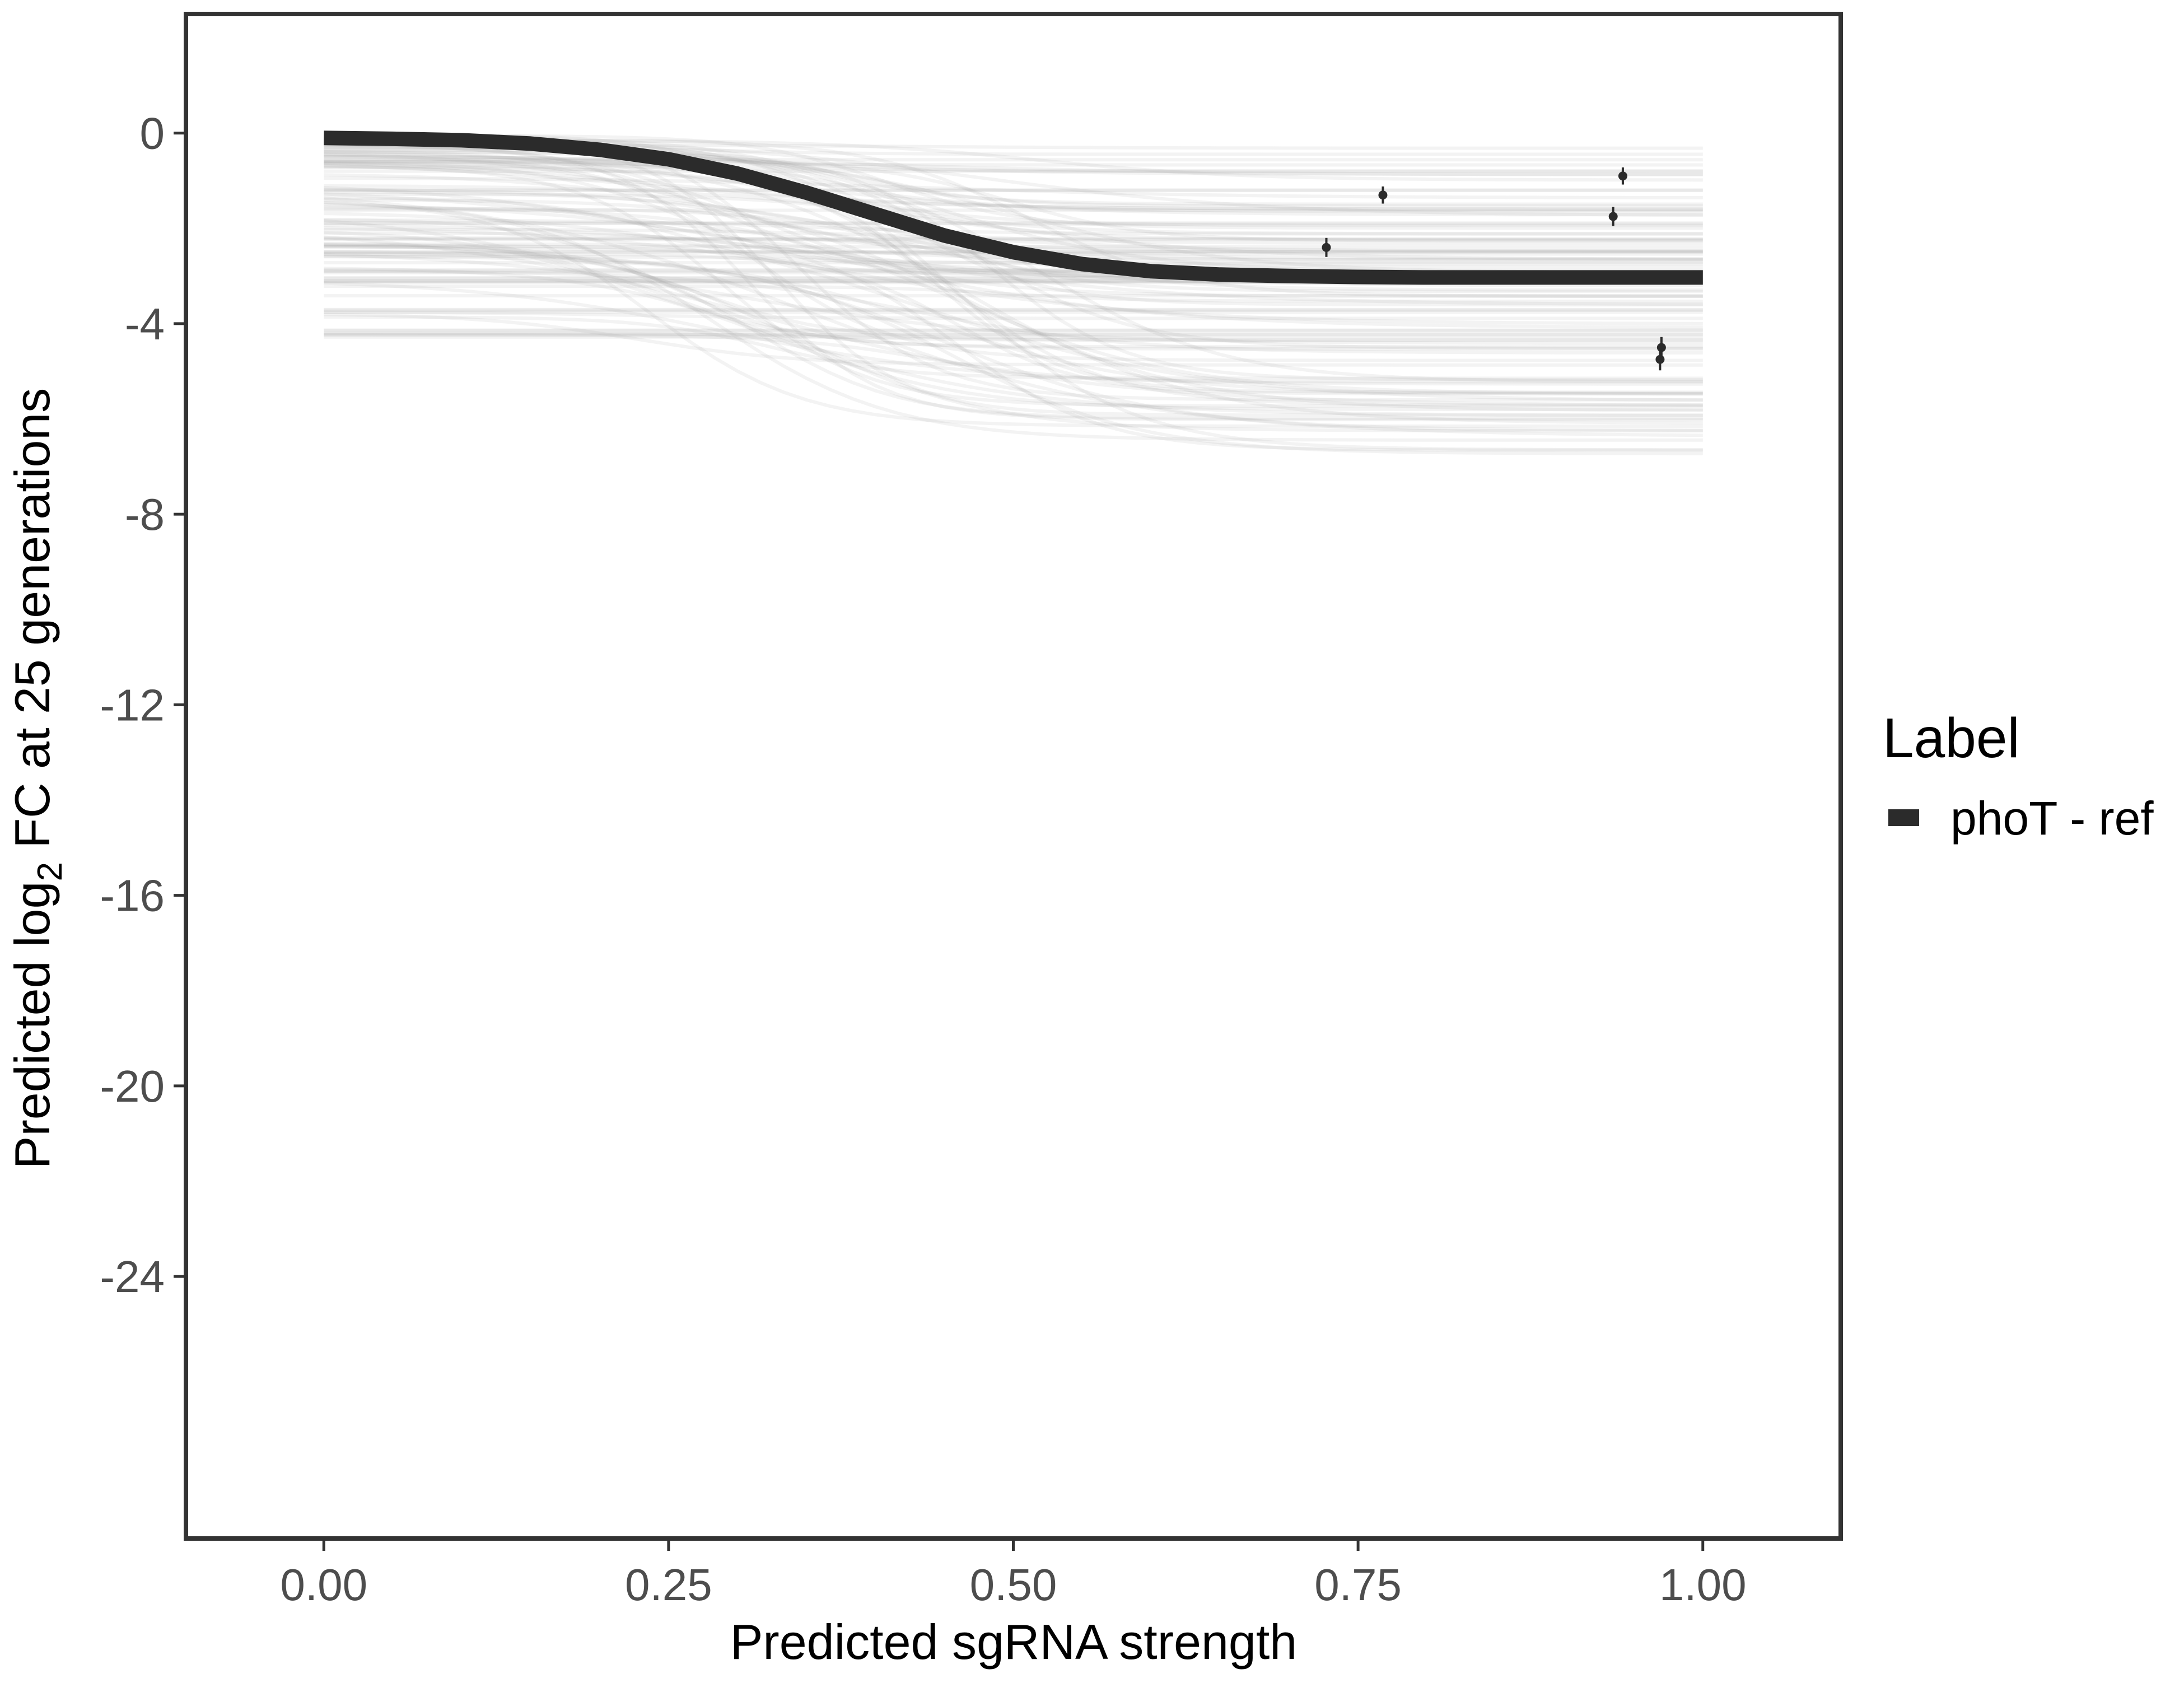  What do you see at coordinates (50, 871) in the screenshot?
I see `y-axis-title-subscript: 2` at bounding box center [50, 871].